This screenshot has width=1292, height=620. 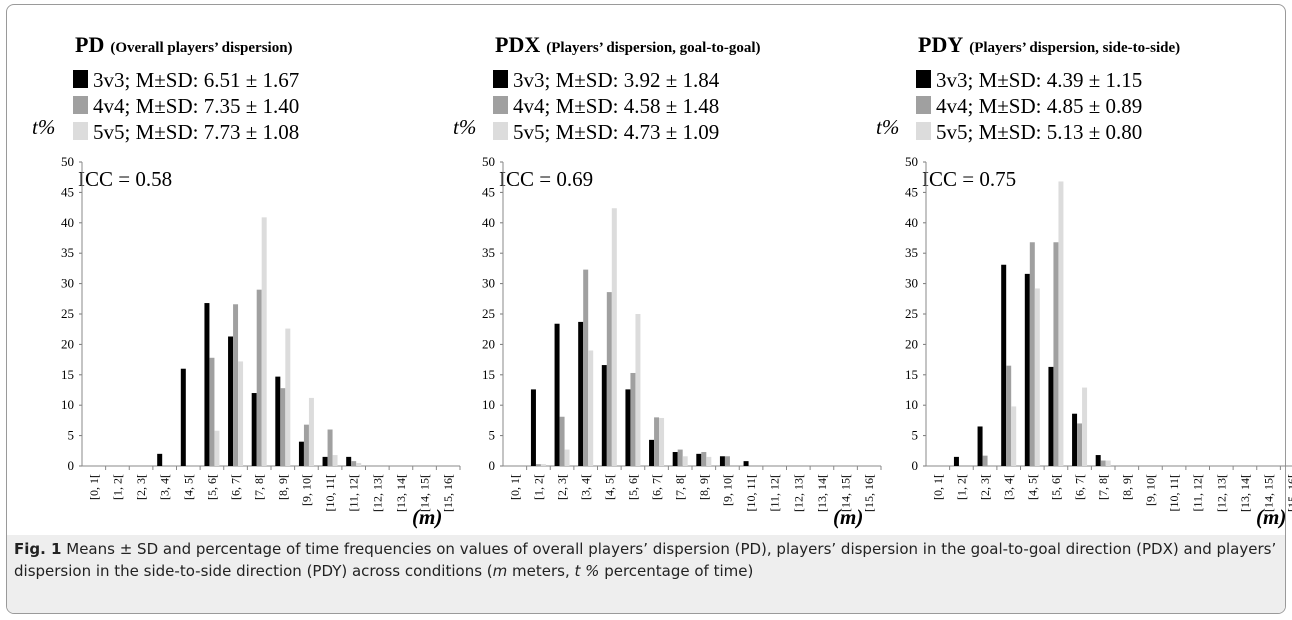 I want to click on y-tick-label: 35, so click(x=67, y=252).